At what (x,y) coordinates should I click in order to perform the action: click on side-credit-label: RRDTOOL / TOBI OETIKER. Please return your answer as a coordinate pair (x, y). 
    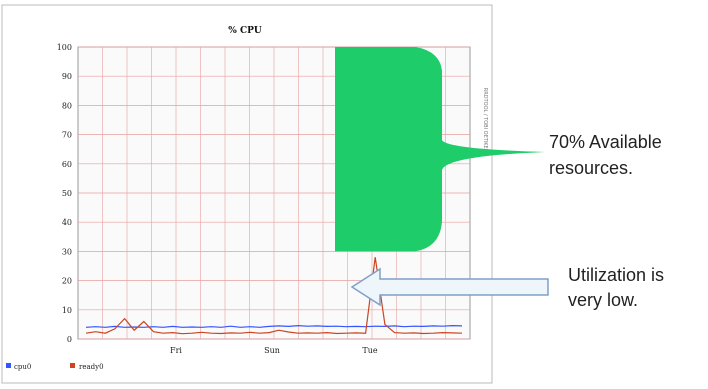
    Looking at the image, I should click on (485, 120).